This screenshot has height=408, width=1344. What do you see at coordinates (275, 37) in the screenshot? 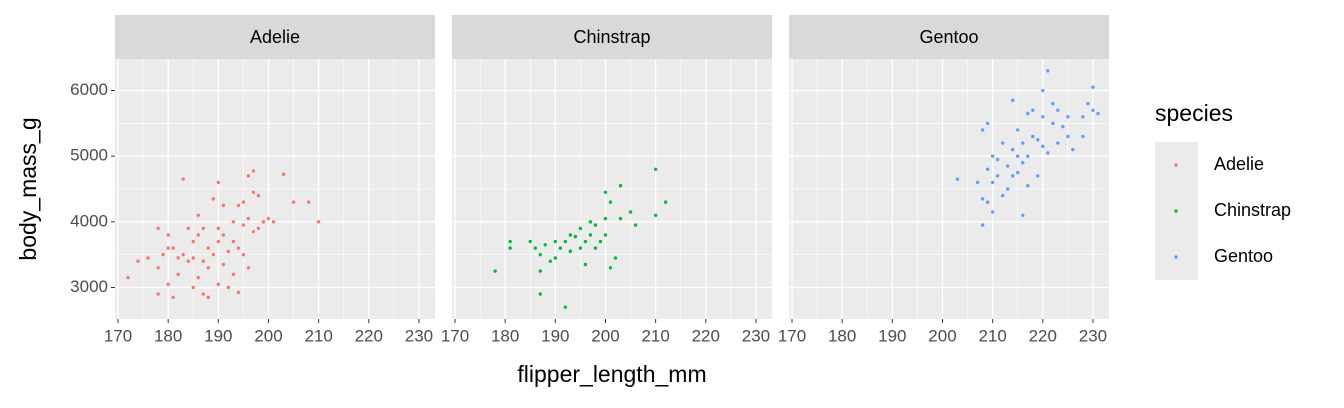
I see `facet-label: Adelie` at bounding box center [275, 37].